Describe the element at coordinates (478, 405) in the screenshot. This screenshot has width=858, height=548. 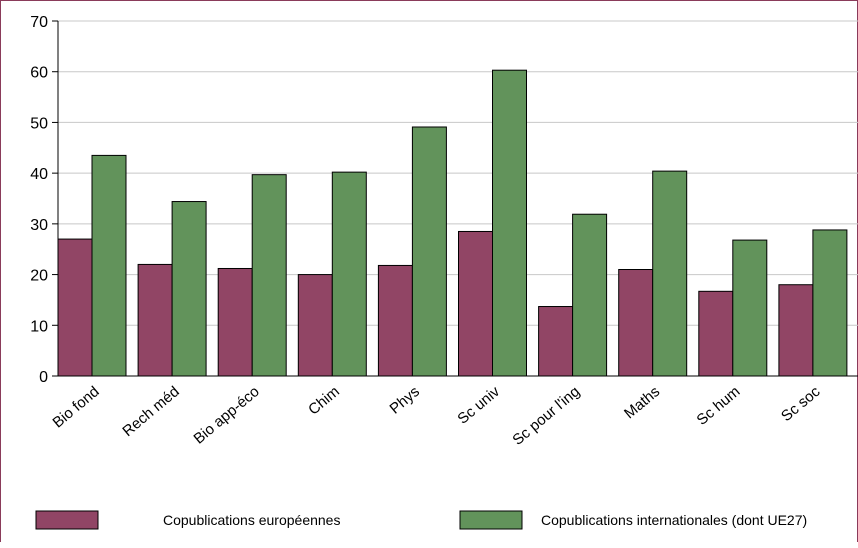
I see `x-category-label: Sc univ` at that location.